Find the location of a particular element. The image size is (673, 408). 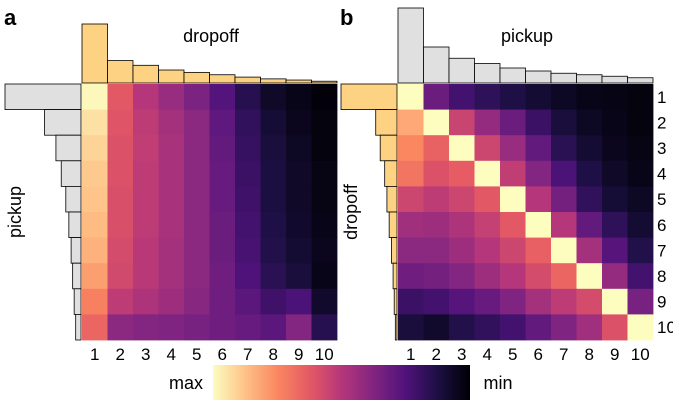

panel-letter-a: a is located at coordinates (10, 17).